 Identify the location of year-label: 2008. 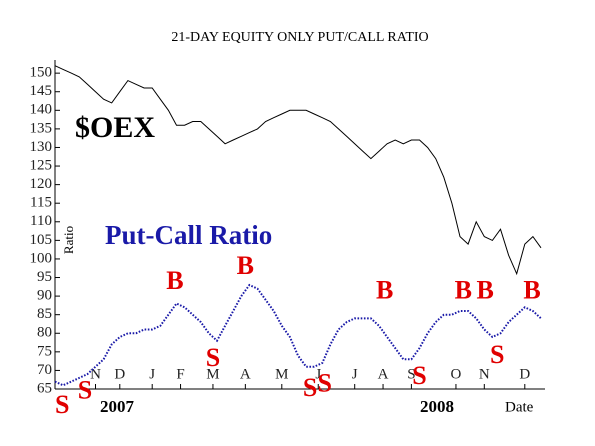
(437, 406).